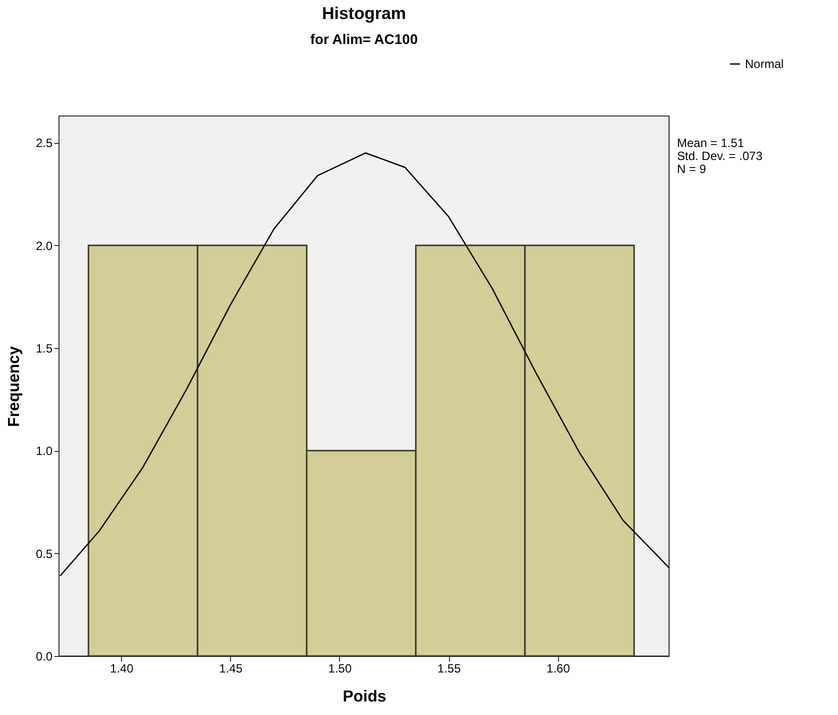 The image size is (838, 715). Describe the element at coordinates (44, 143) in the screenshot. I see `y-tick-label: 2.5` at that location.